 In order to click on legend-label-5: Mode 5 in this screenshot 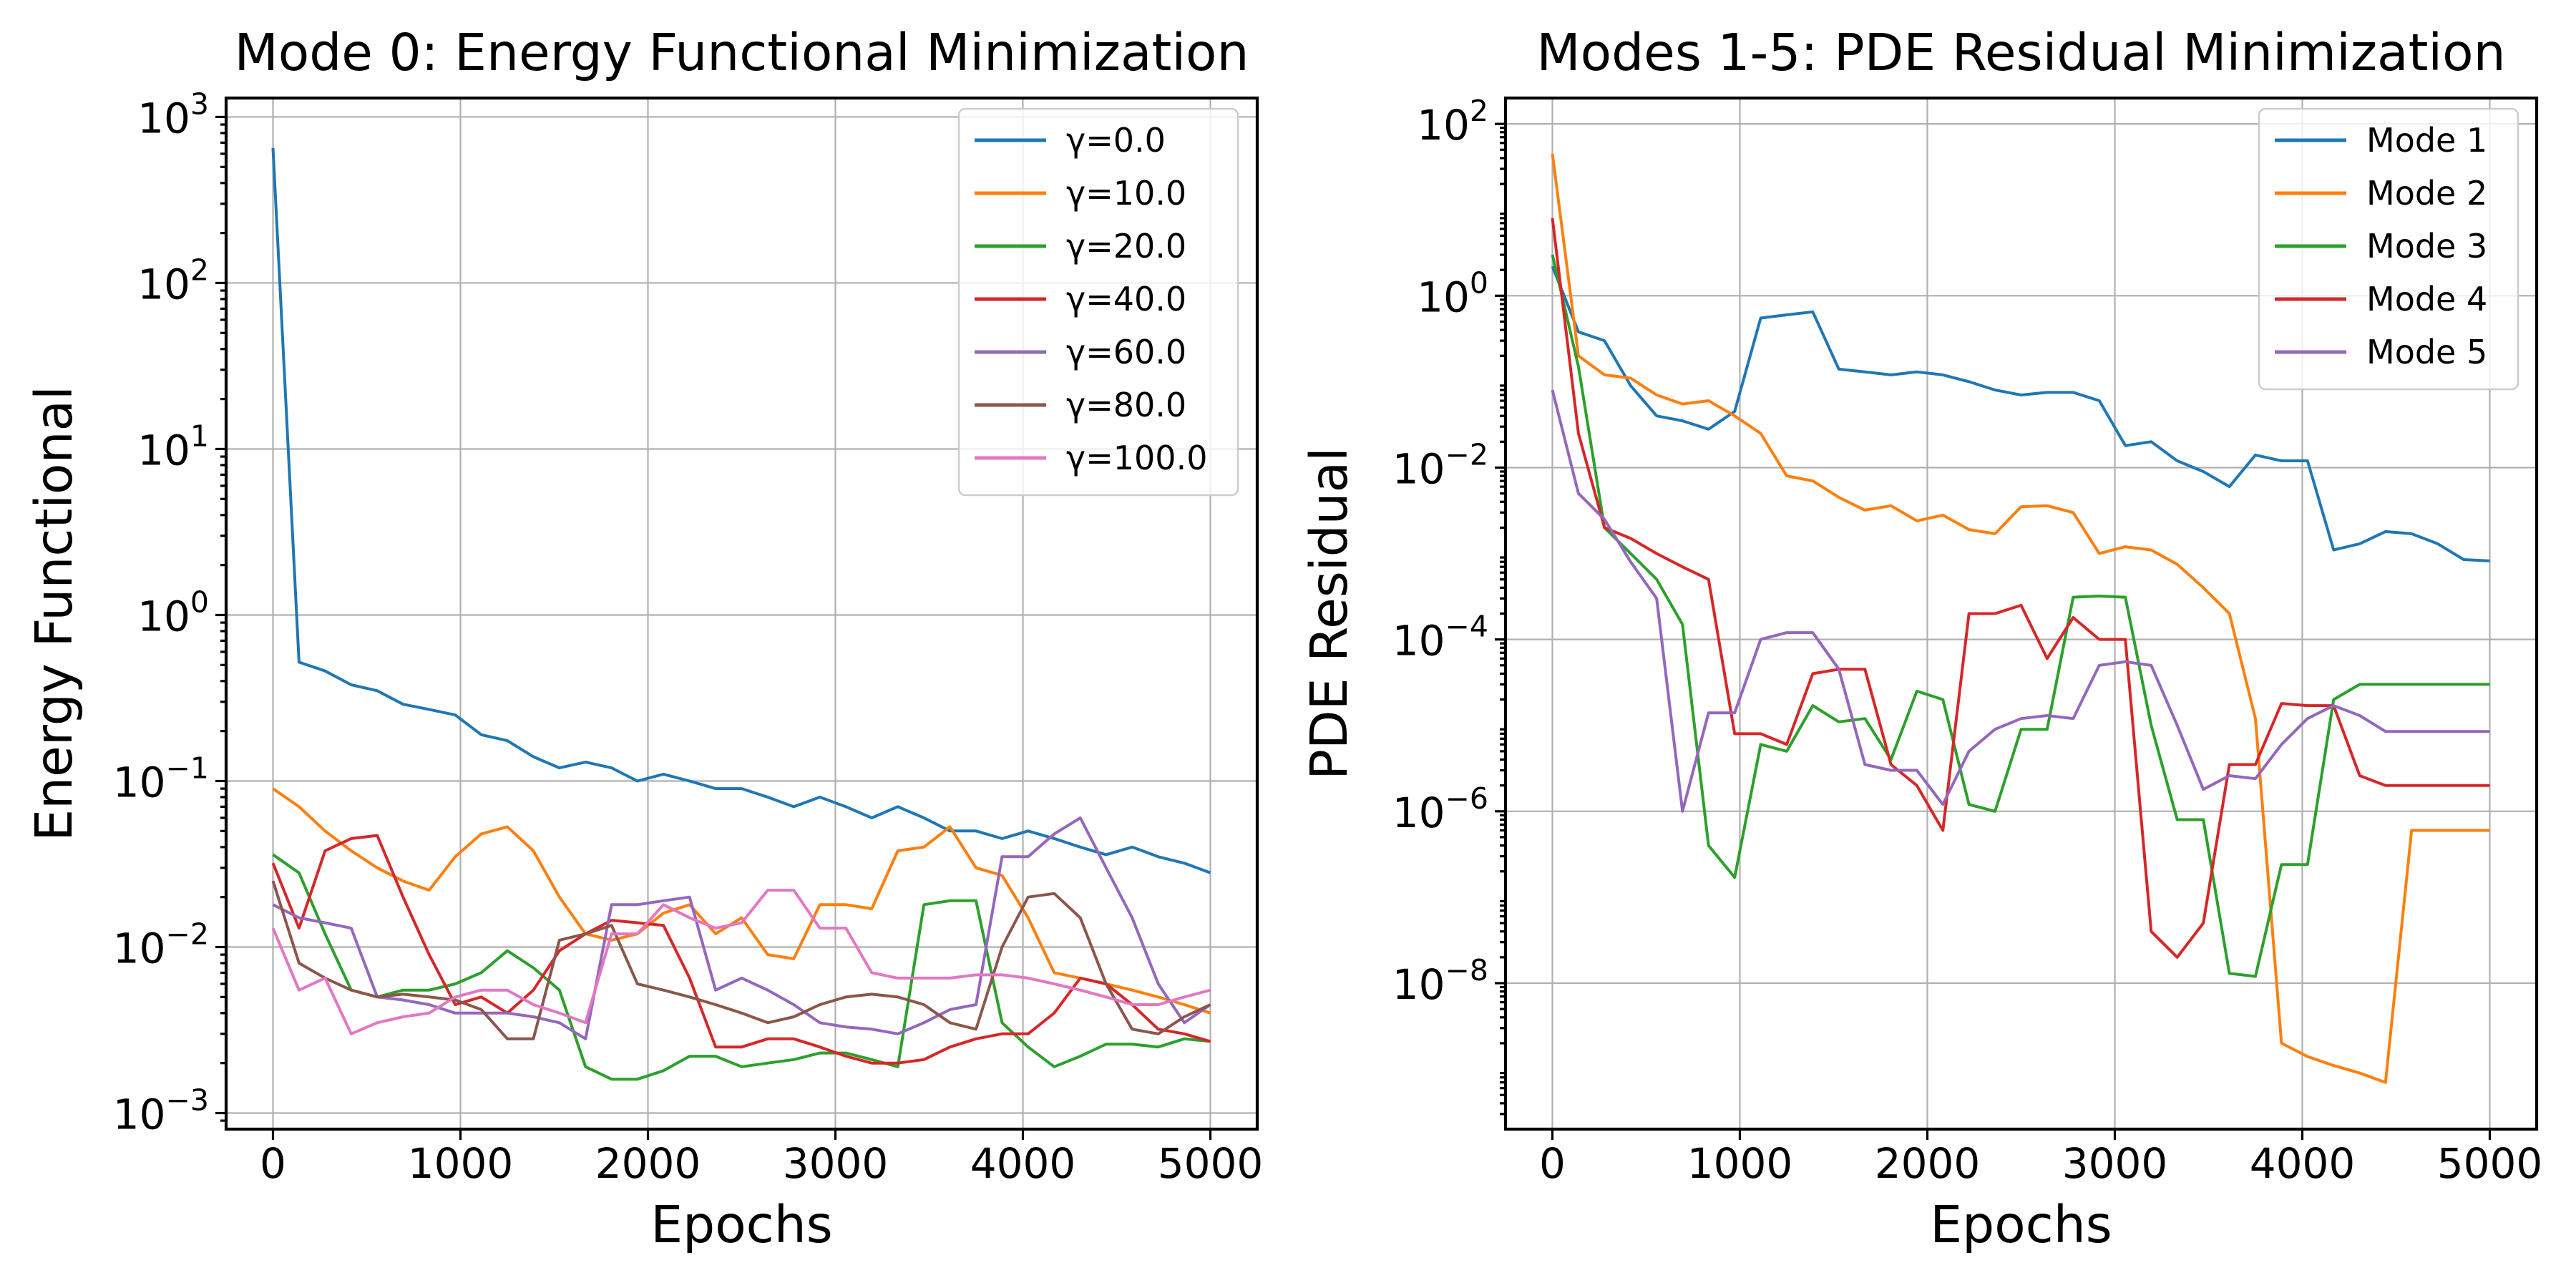, I will do `click(2426, 352)`.